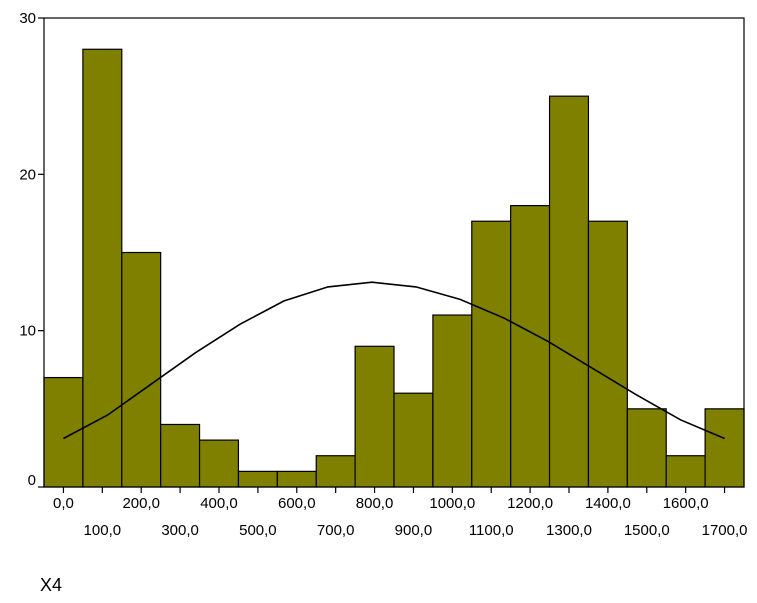 The height and width of the screenshot is (603, 757). Describe the element at coordinates (686, 503) in the screenshot. I see `x-tick-label: 1600,0` at that location.